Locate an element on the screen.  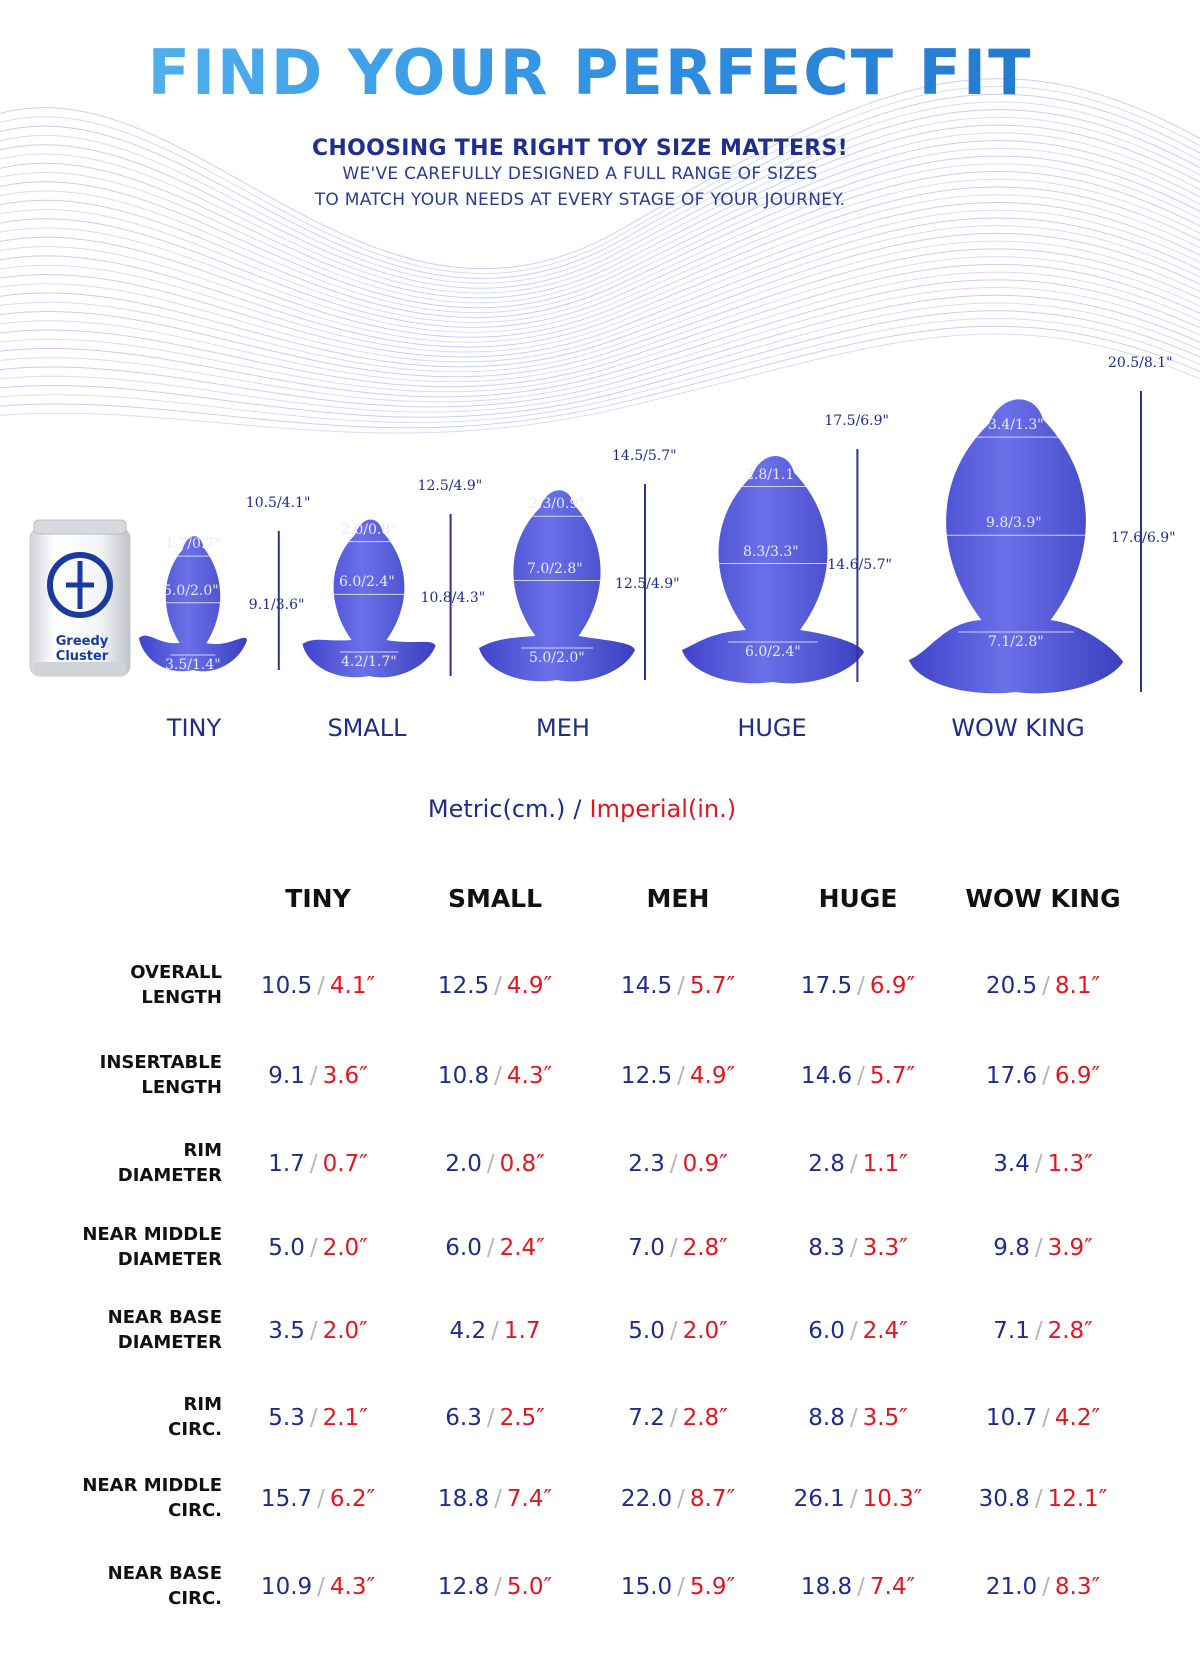
table-cell: 10.5/4.1″ is located at coordinates (318, 986).